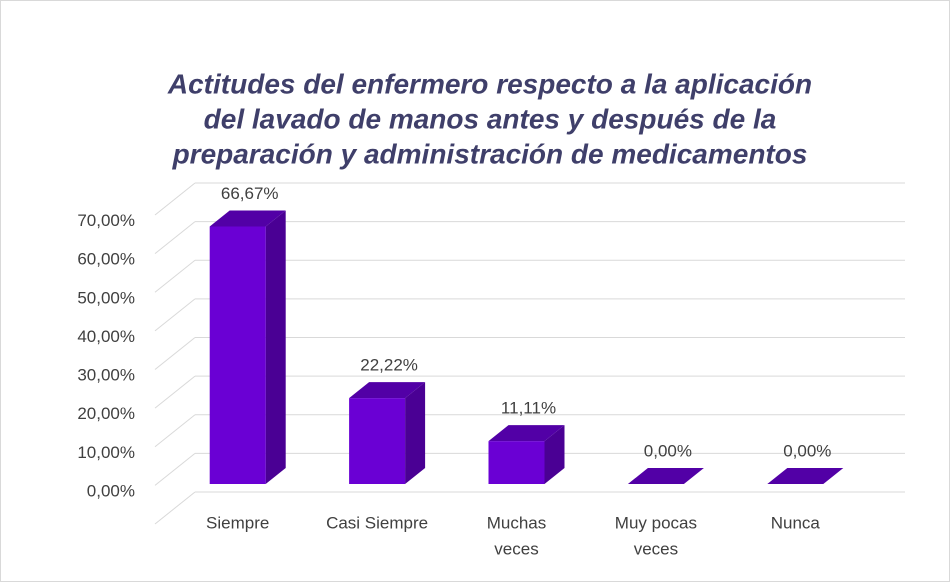 Image resolution: width=951 pixels, height=583 pixels. I want to click on value-label: 11,11%, so click(528, 408).